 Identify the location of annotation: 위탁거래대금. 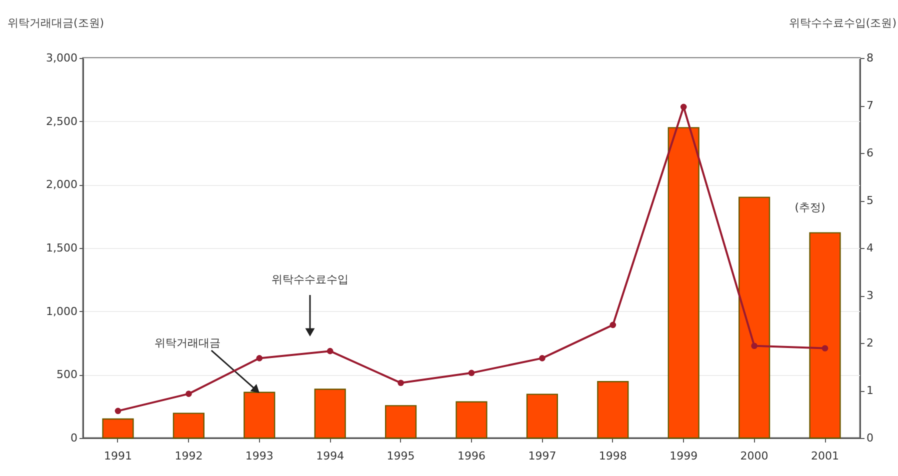
(187, 343).